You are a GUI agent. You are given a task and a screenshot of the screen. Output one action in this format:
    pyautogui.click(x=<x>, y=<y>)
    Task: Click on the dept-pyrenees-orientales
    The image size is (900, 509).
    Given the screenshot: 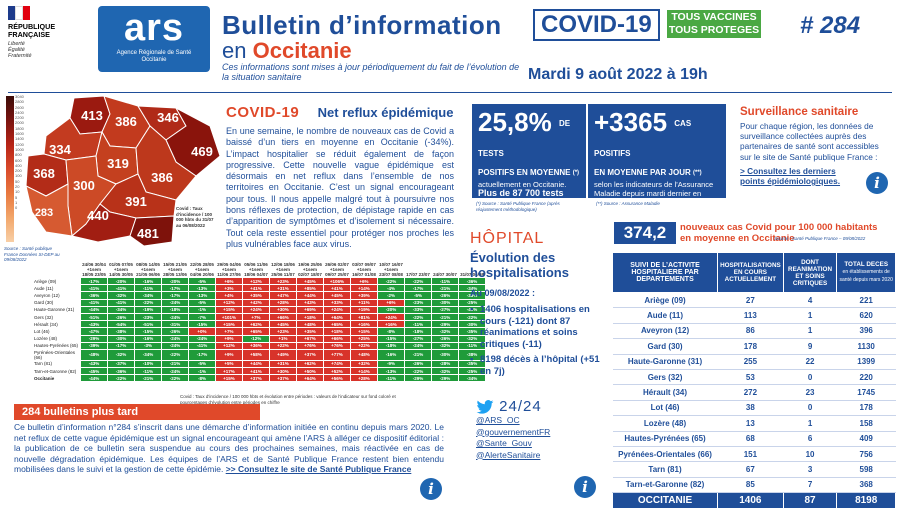 What is the action you would take?
    pyautogui.click(x=152, y=230)
    